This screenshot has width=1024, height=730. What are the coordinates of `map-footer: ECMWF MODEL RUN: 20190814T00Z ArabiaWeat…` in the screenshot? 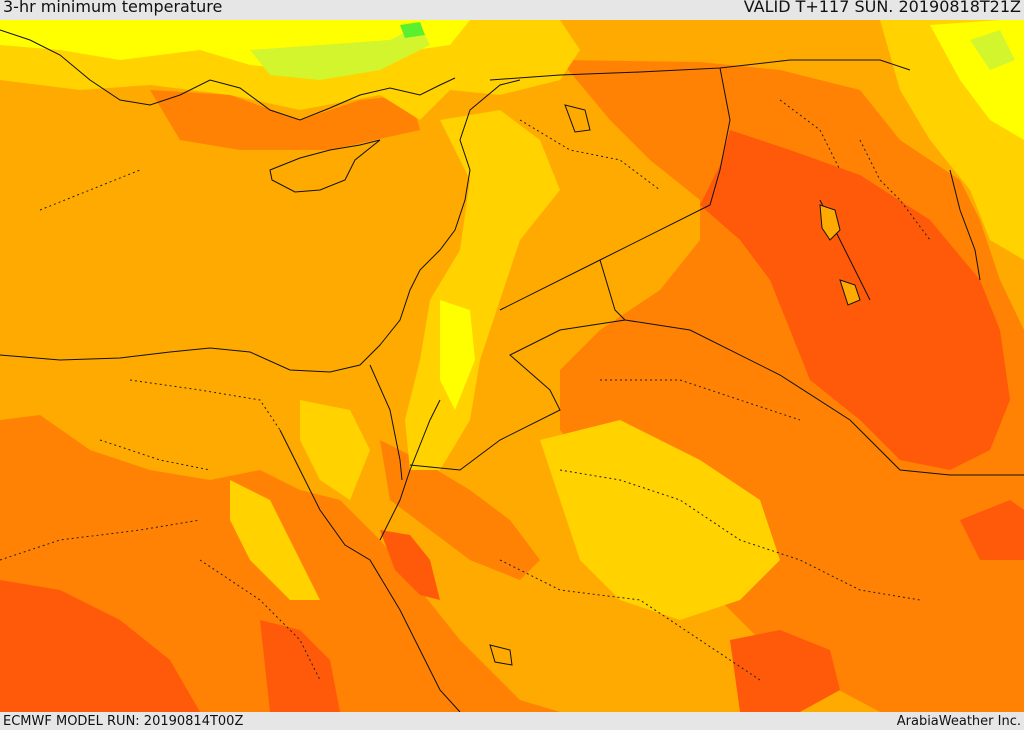 It's located at (512, 720).